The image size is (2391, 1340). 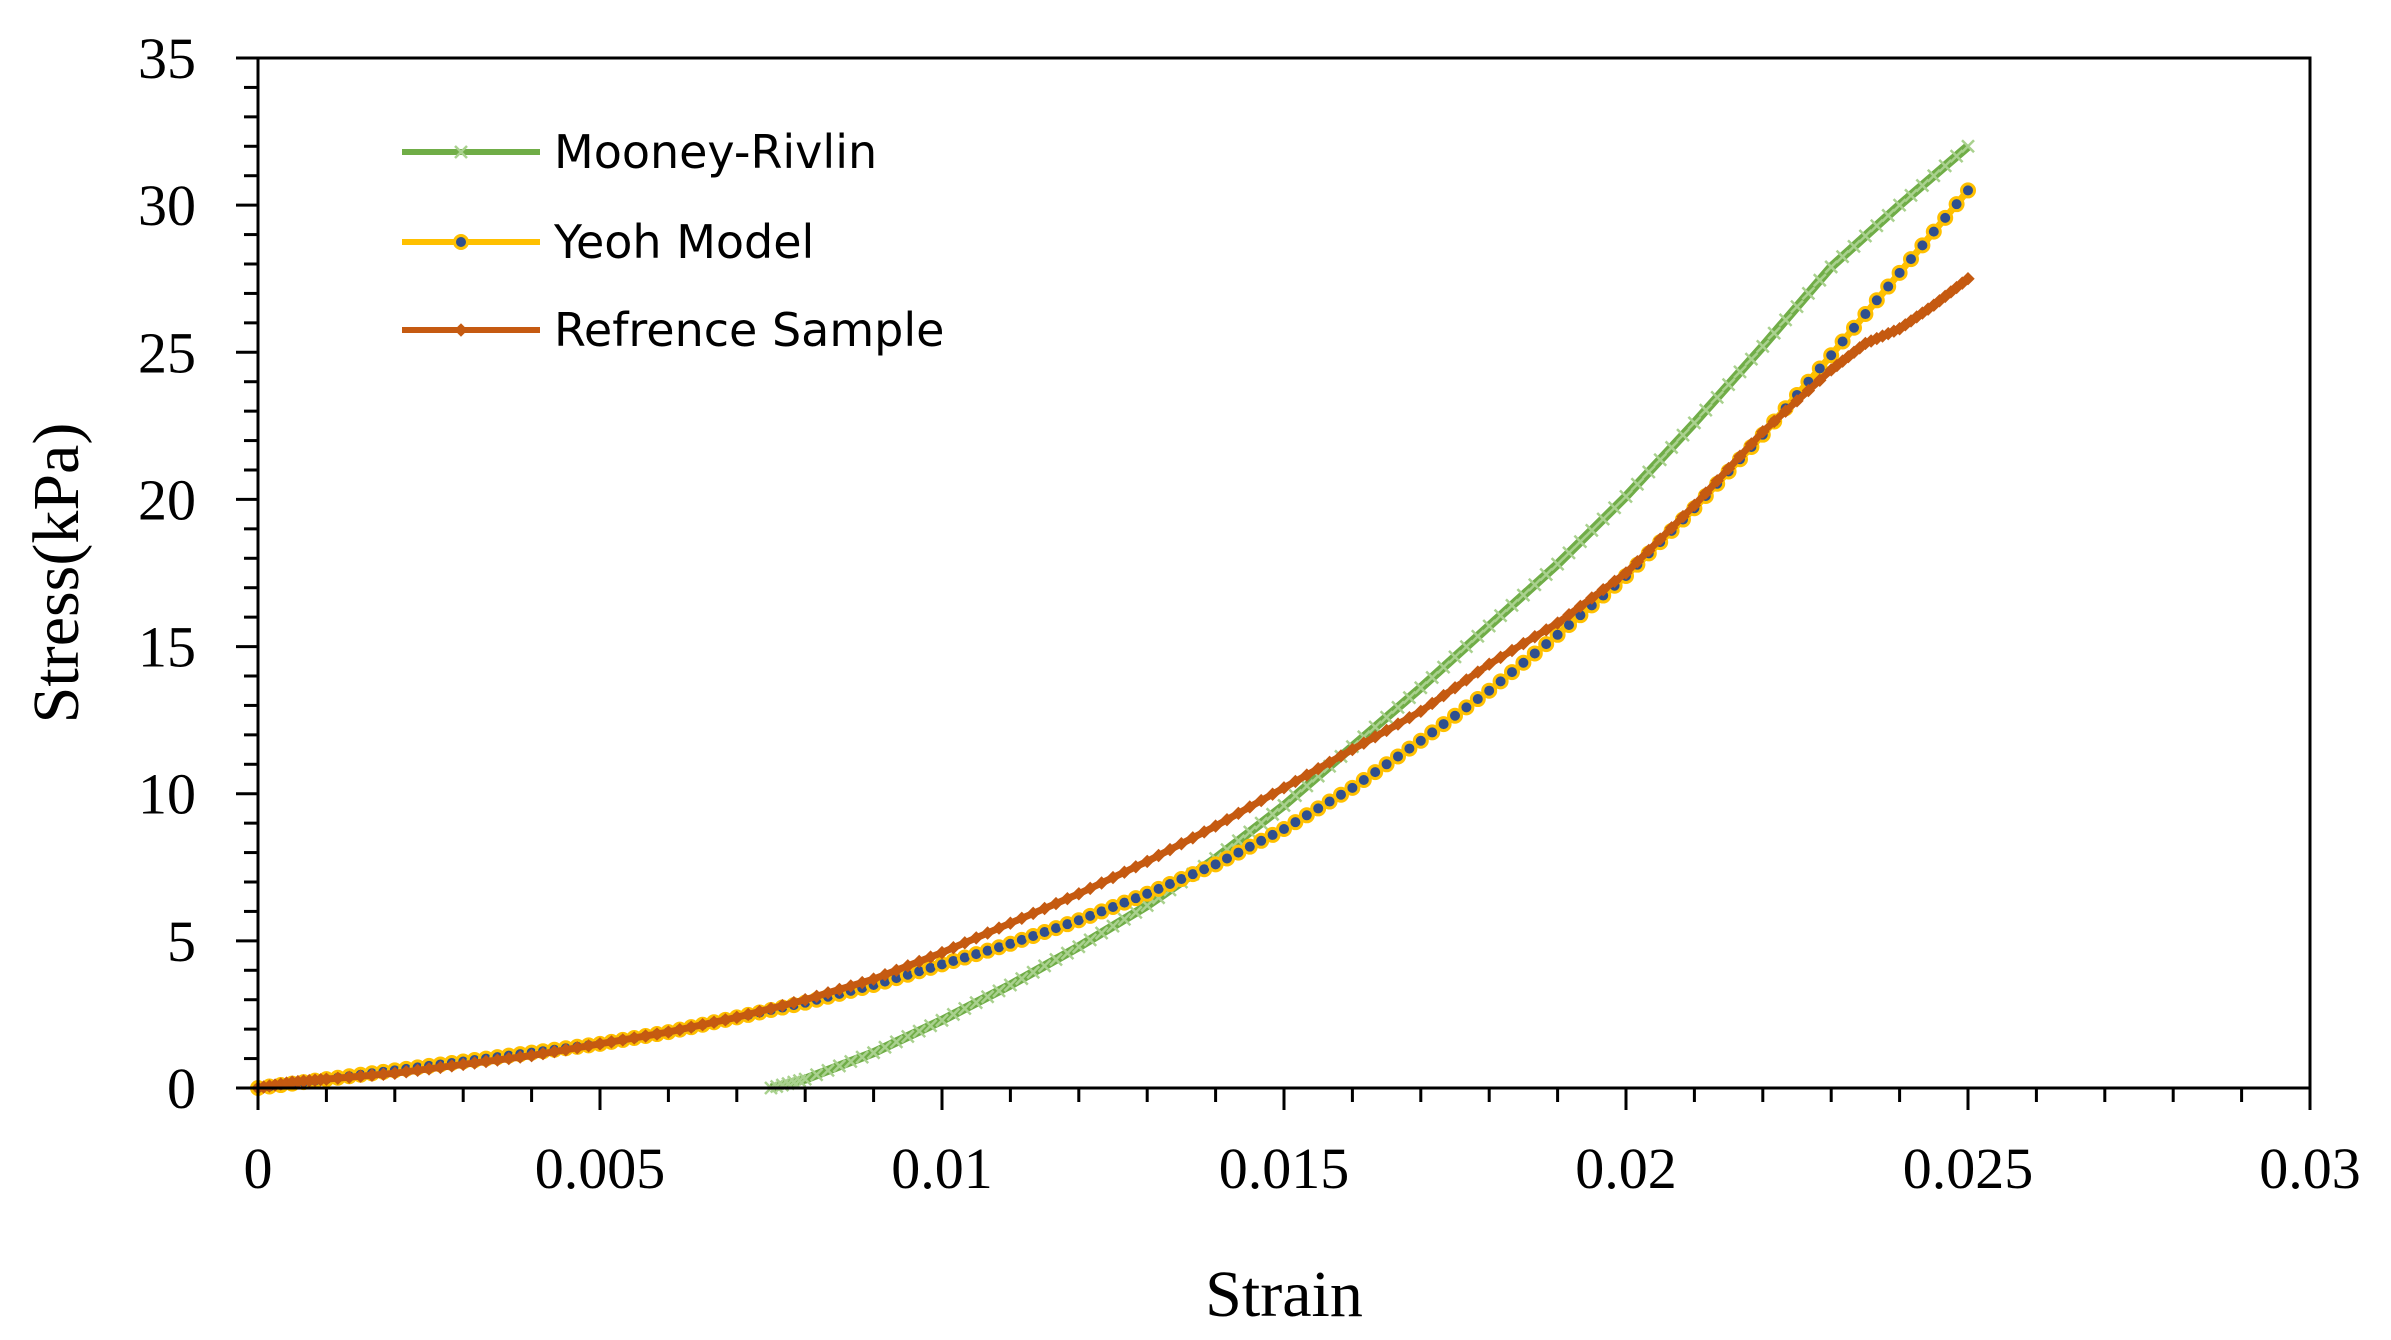 What do you see at coordinates (600, 1168) in the screenshot?
I see `x-tick-label: 0.005` at bounding box center [600, 1168].